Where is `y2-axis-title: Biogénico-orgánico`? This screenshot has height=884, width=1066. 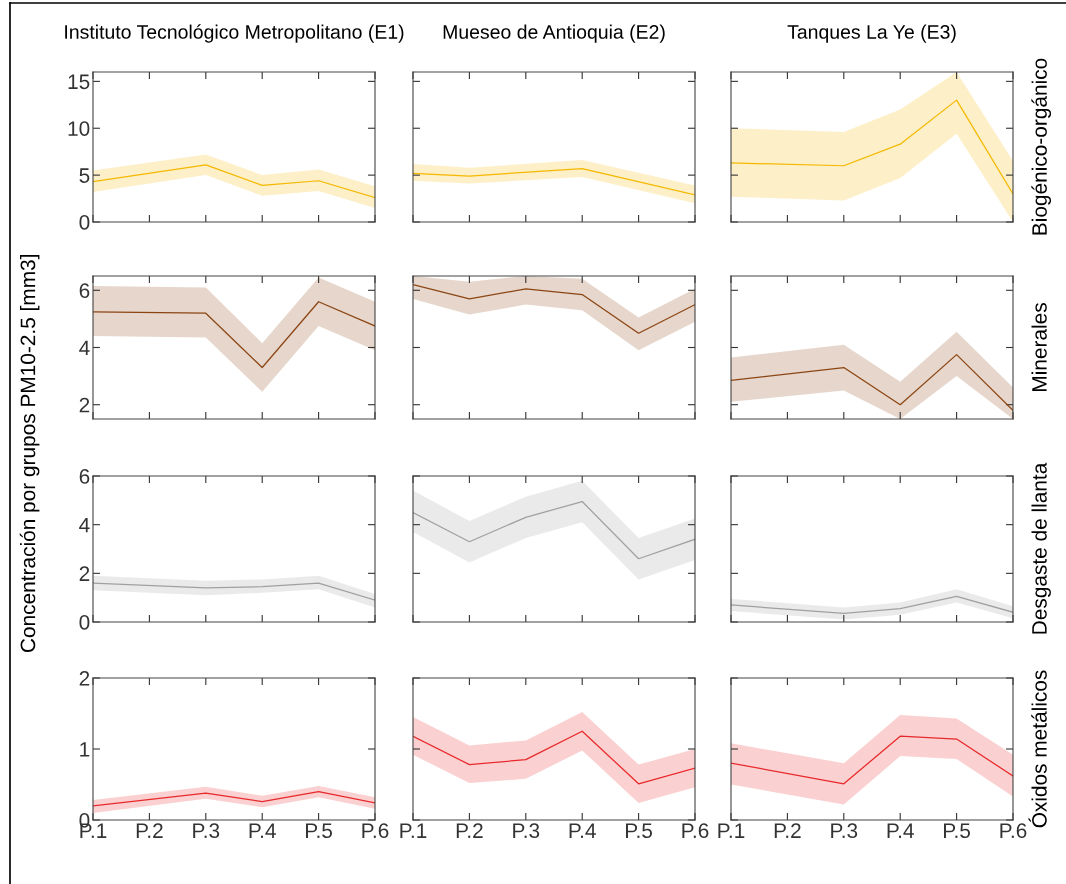 y2-axis-title: Biogénico-orgánico is located at coordinates (1041, 146).